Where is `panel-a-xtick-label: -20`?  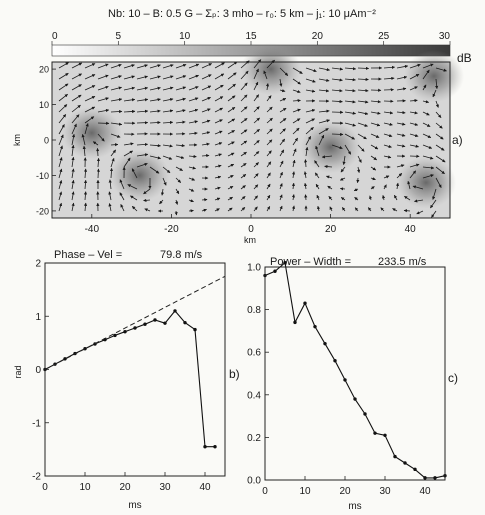 panel-a-xtick-label: -20 is located at coordinates (171, 229).